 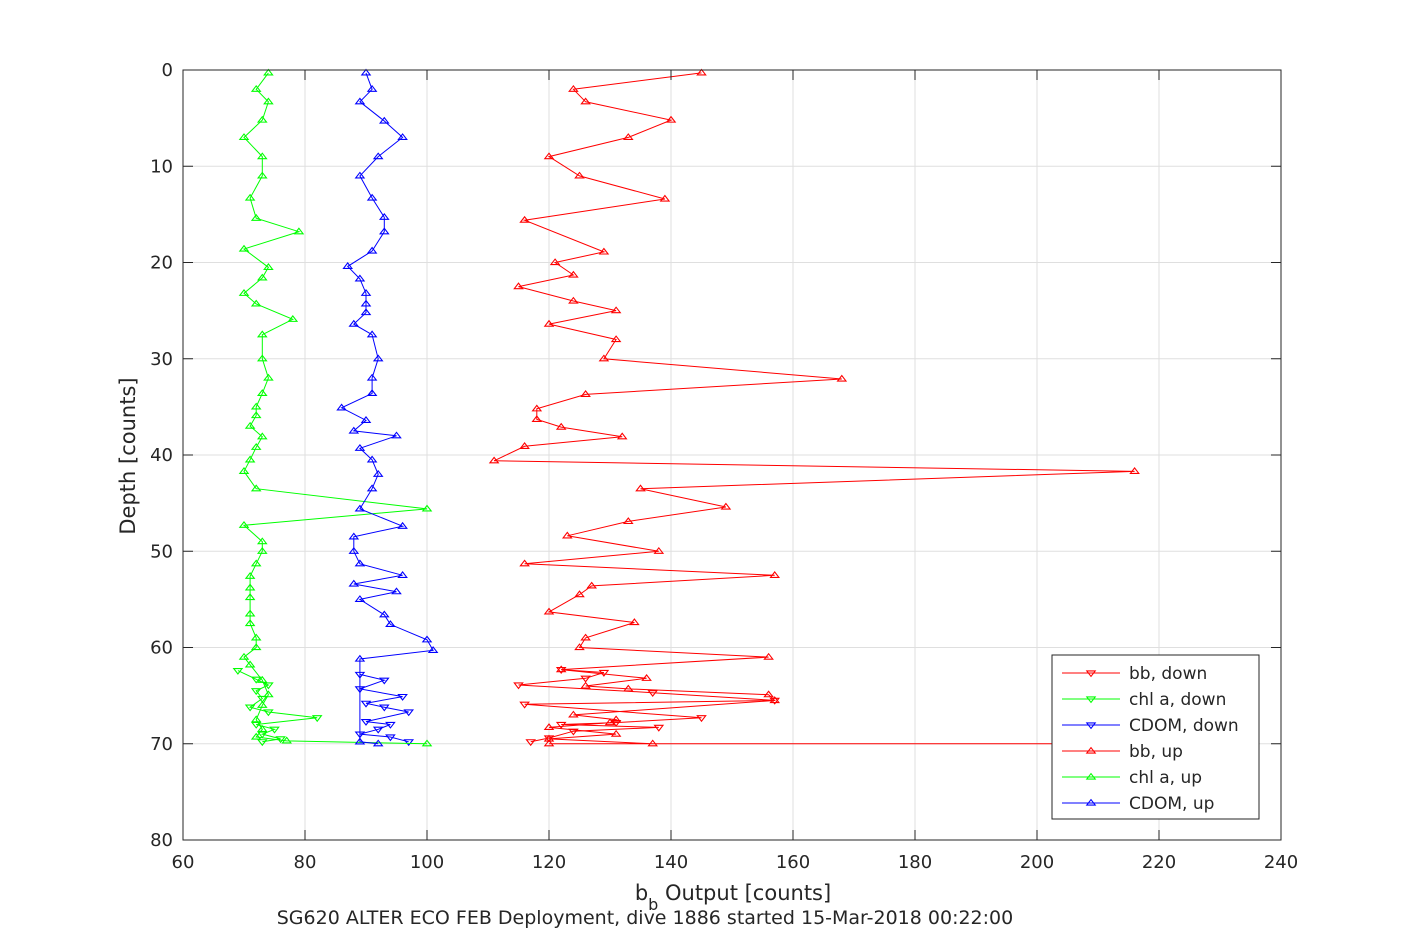 I want to click on legend-label: bb, down, so click(x=1168, y=674).